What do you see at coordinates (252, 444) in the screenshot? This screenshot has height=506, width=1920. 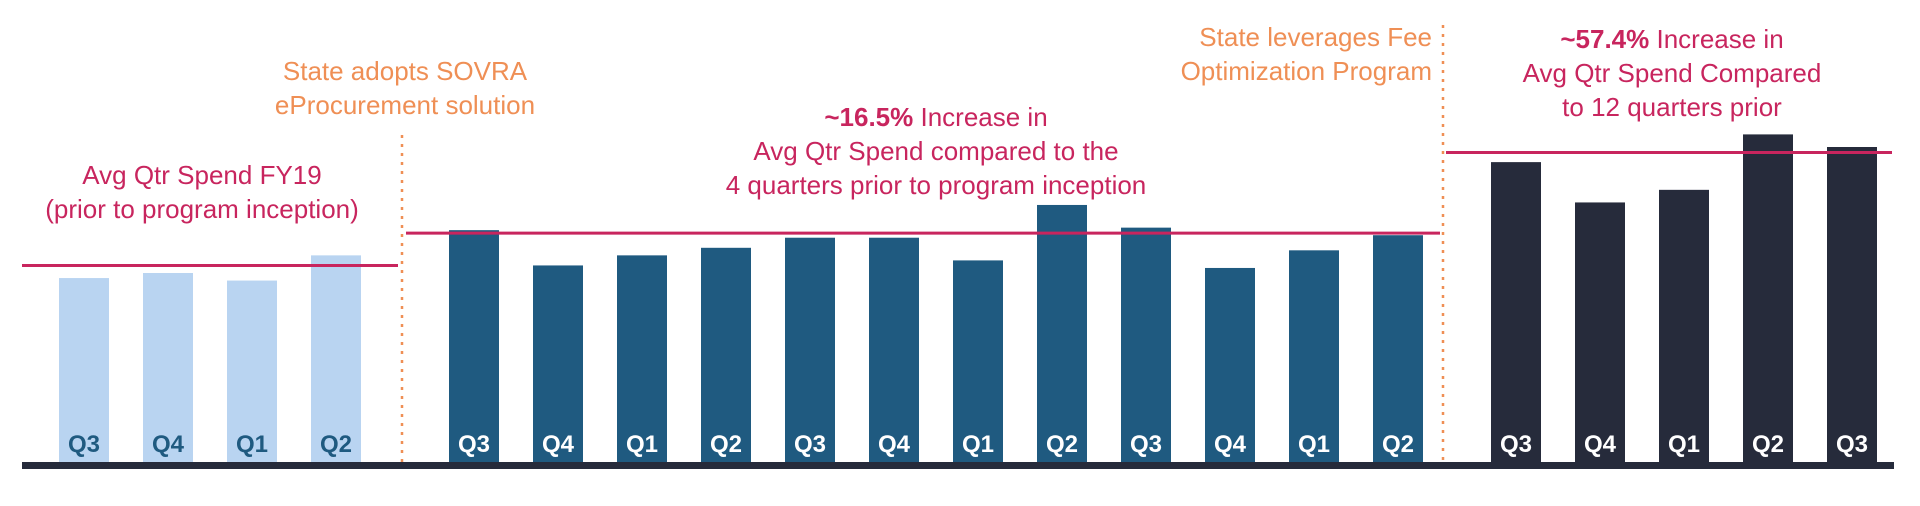 I see `tick-label-3: Q1` at bounding box center [252, 444].